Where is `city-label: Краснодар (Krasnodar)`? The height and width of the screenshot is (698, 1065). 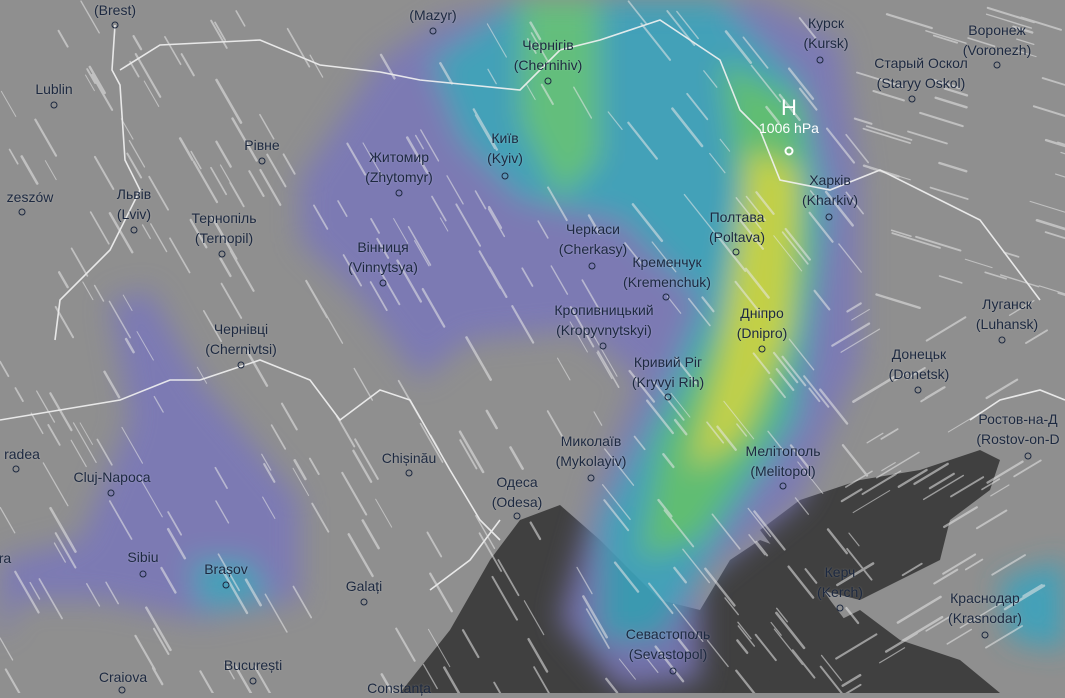
city-label: Краснодар (Krasnodar) is located at coordinates (985, 608).